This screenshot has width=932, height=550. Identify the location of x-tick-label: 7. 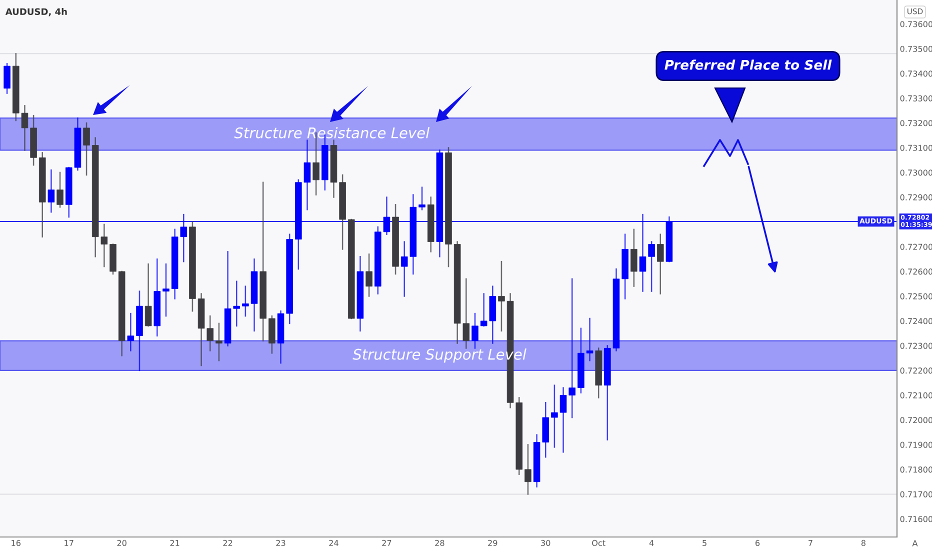
(810, 543).